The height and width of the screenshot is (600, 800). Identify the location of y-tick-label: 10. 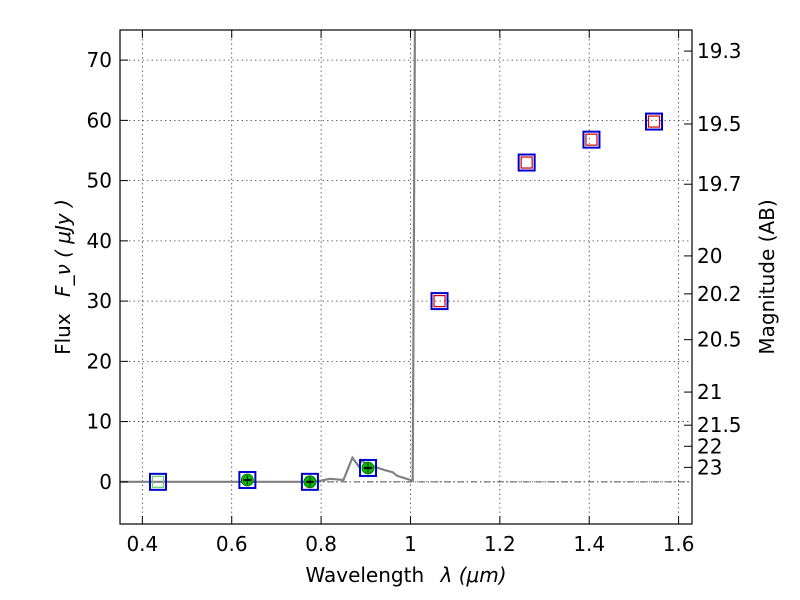
(99, 422).